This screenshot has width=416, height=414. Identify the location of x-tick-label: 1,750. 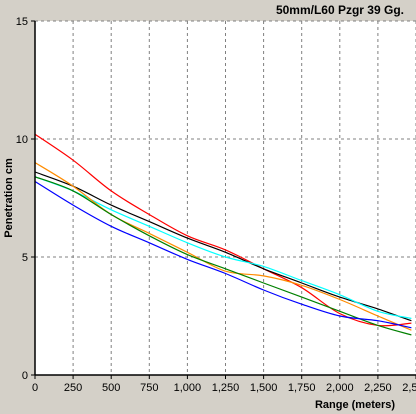
(302, 388).